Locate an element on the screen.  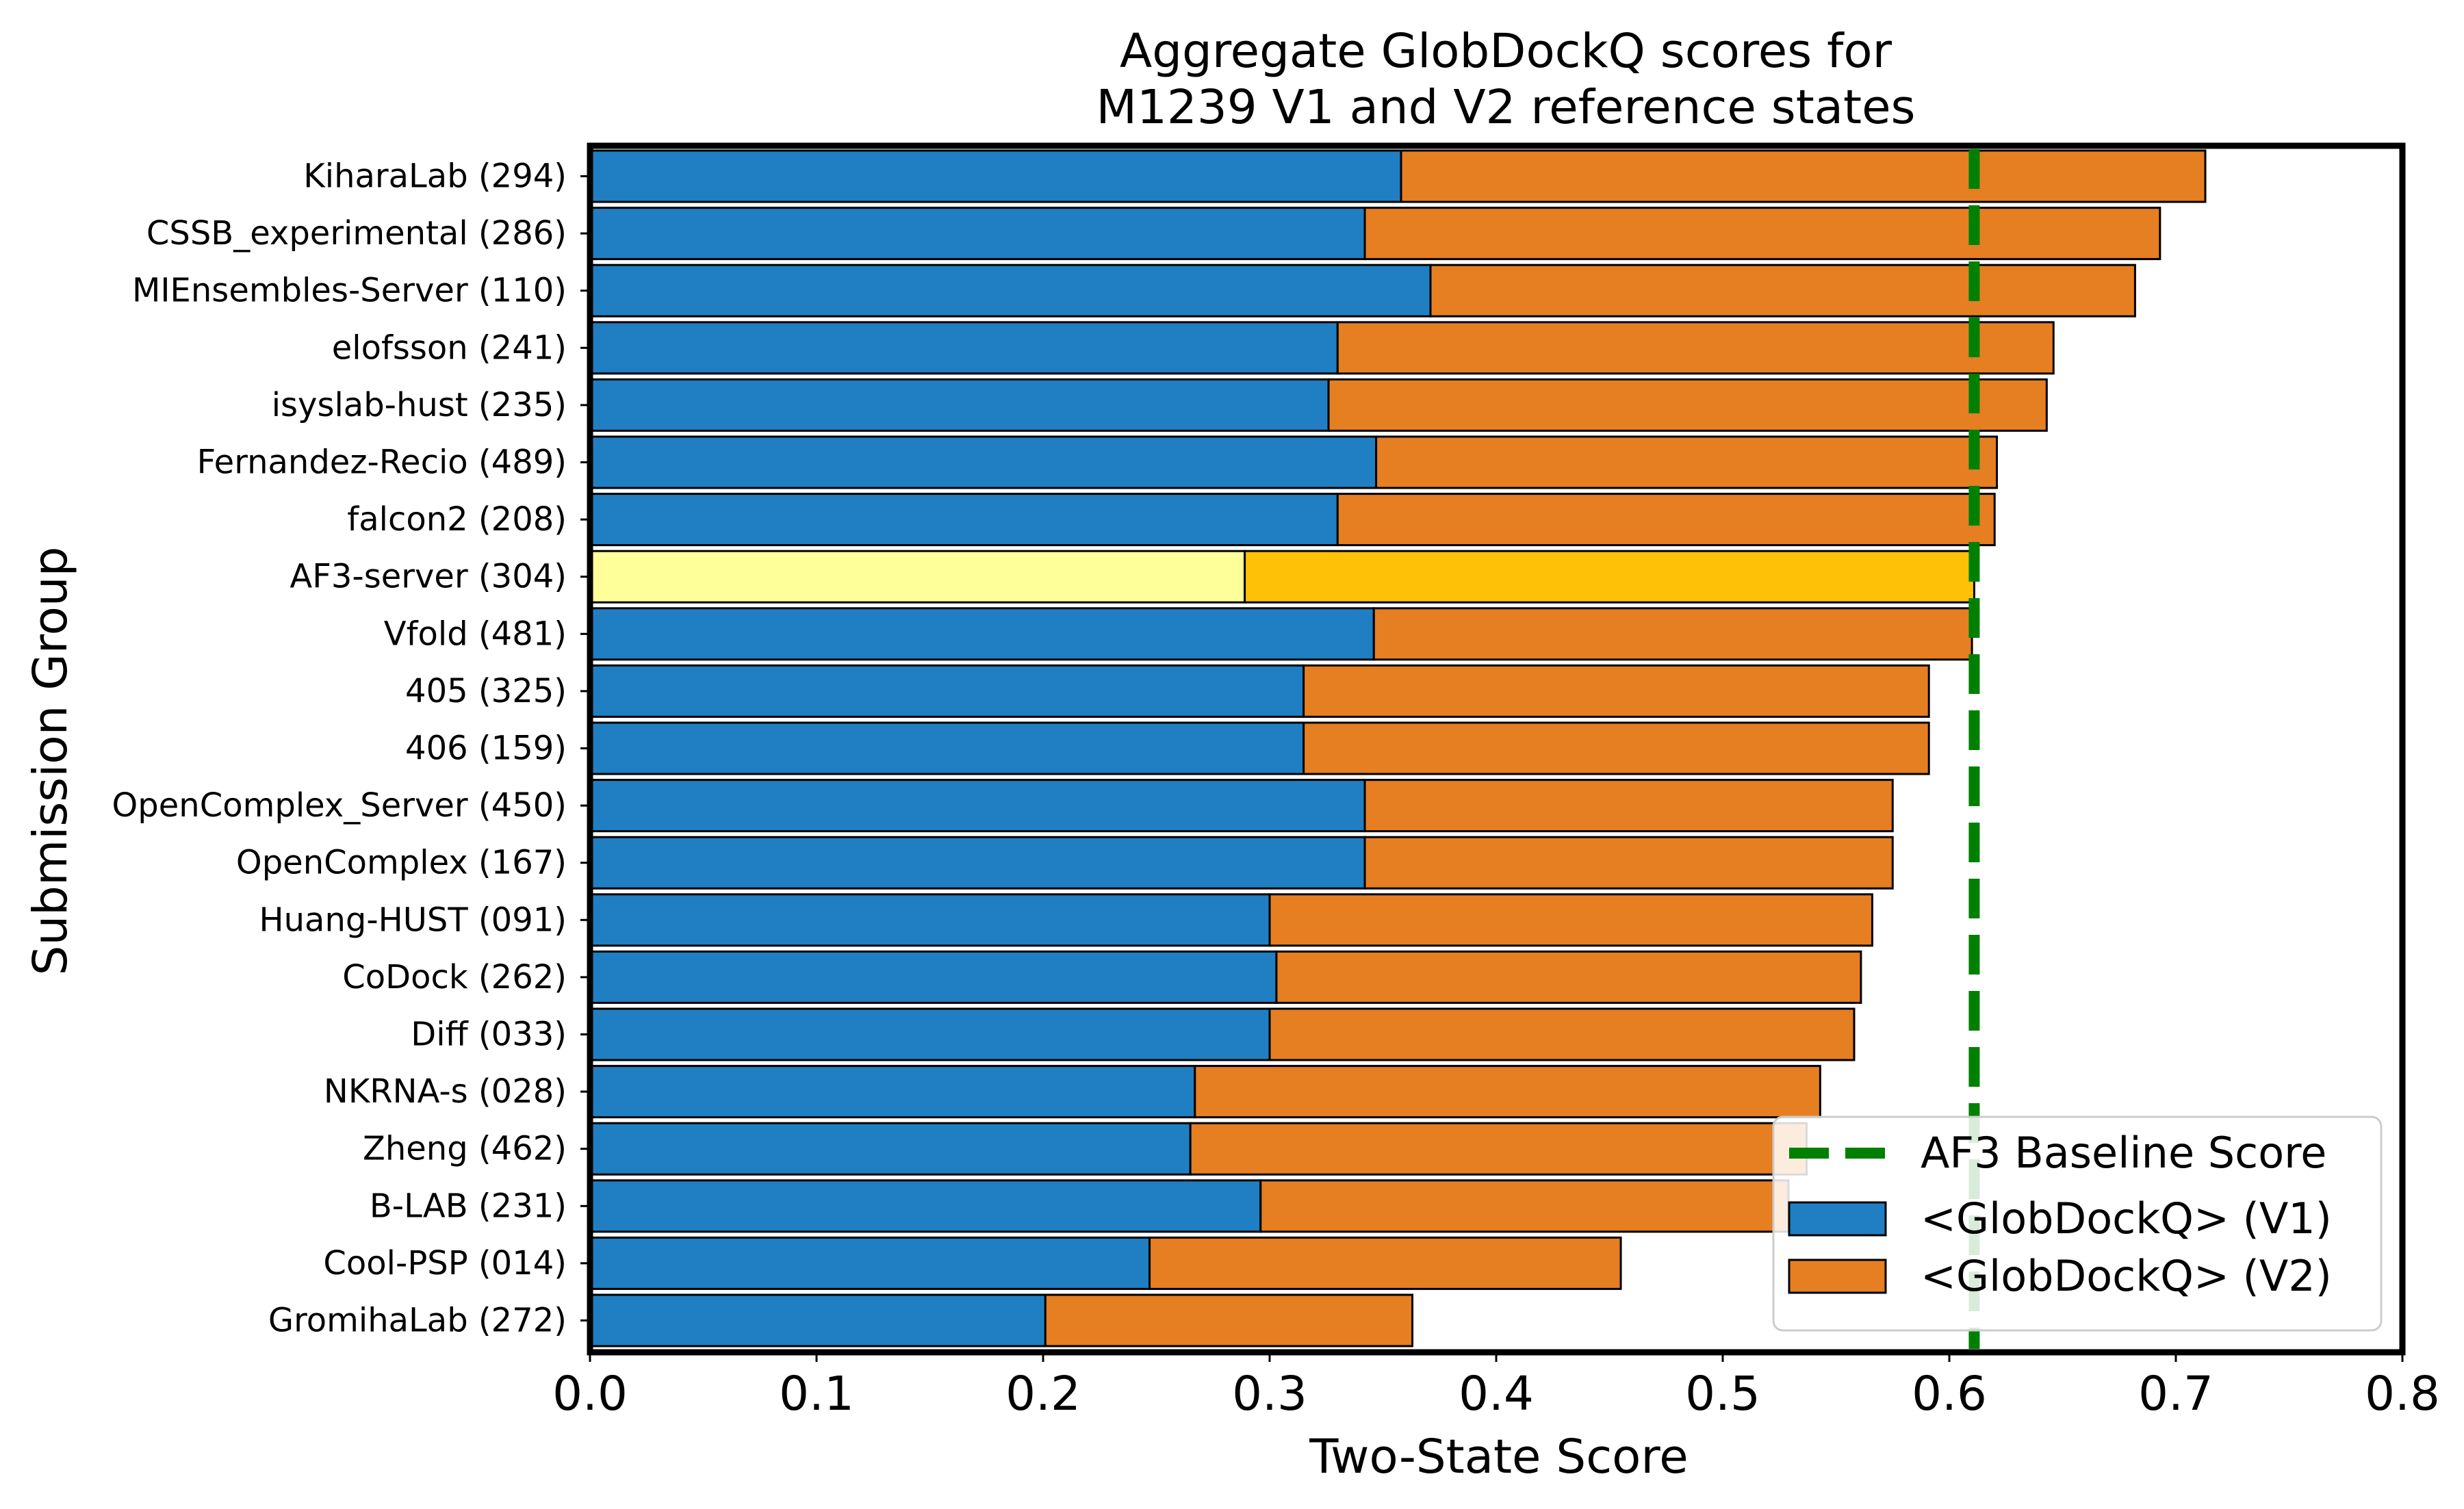
x-tick-label: 0.6 is located at coordinates (1950, 1394).